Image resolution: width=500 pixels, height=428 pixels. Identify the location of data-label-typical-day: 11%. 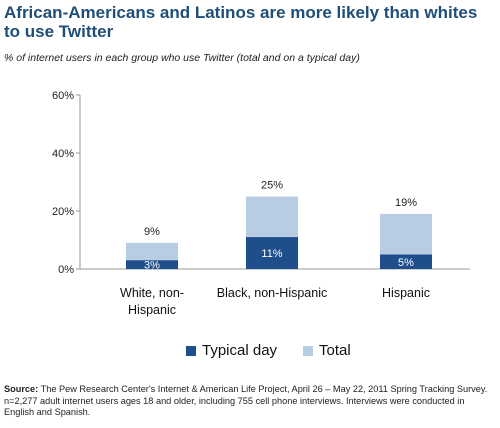
(271, 254).